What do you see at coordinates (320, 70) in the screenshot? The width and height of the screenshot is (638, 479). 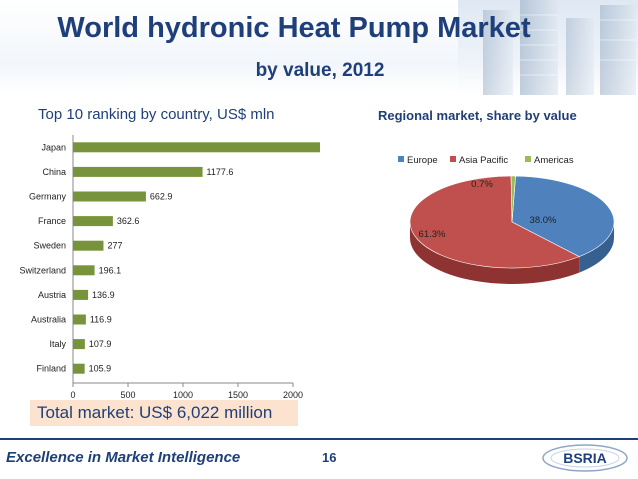 I see `page-subtitle: by value, 2012` at bounding box center [320, 70].